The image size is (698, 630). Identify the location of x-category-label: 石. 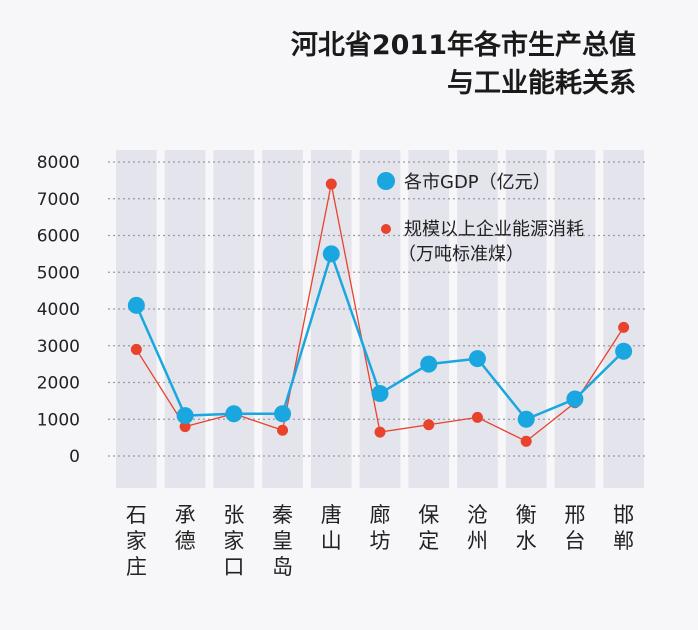
(136, 515).